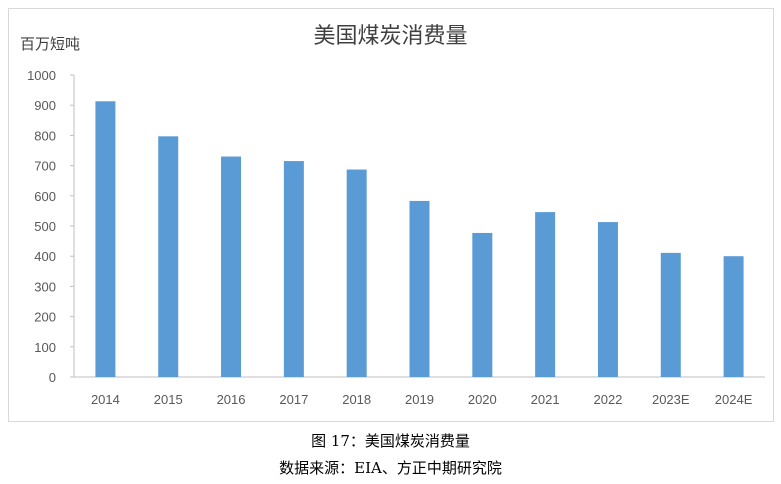 The image size is (781, 484). What do you see at coordinates (390, 468) in the screenshot?
I see `source-caption: 数据来源：EIA、方正中期研究院` at bounding box center [390, 468].